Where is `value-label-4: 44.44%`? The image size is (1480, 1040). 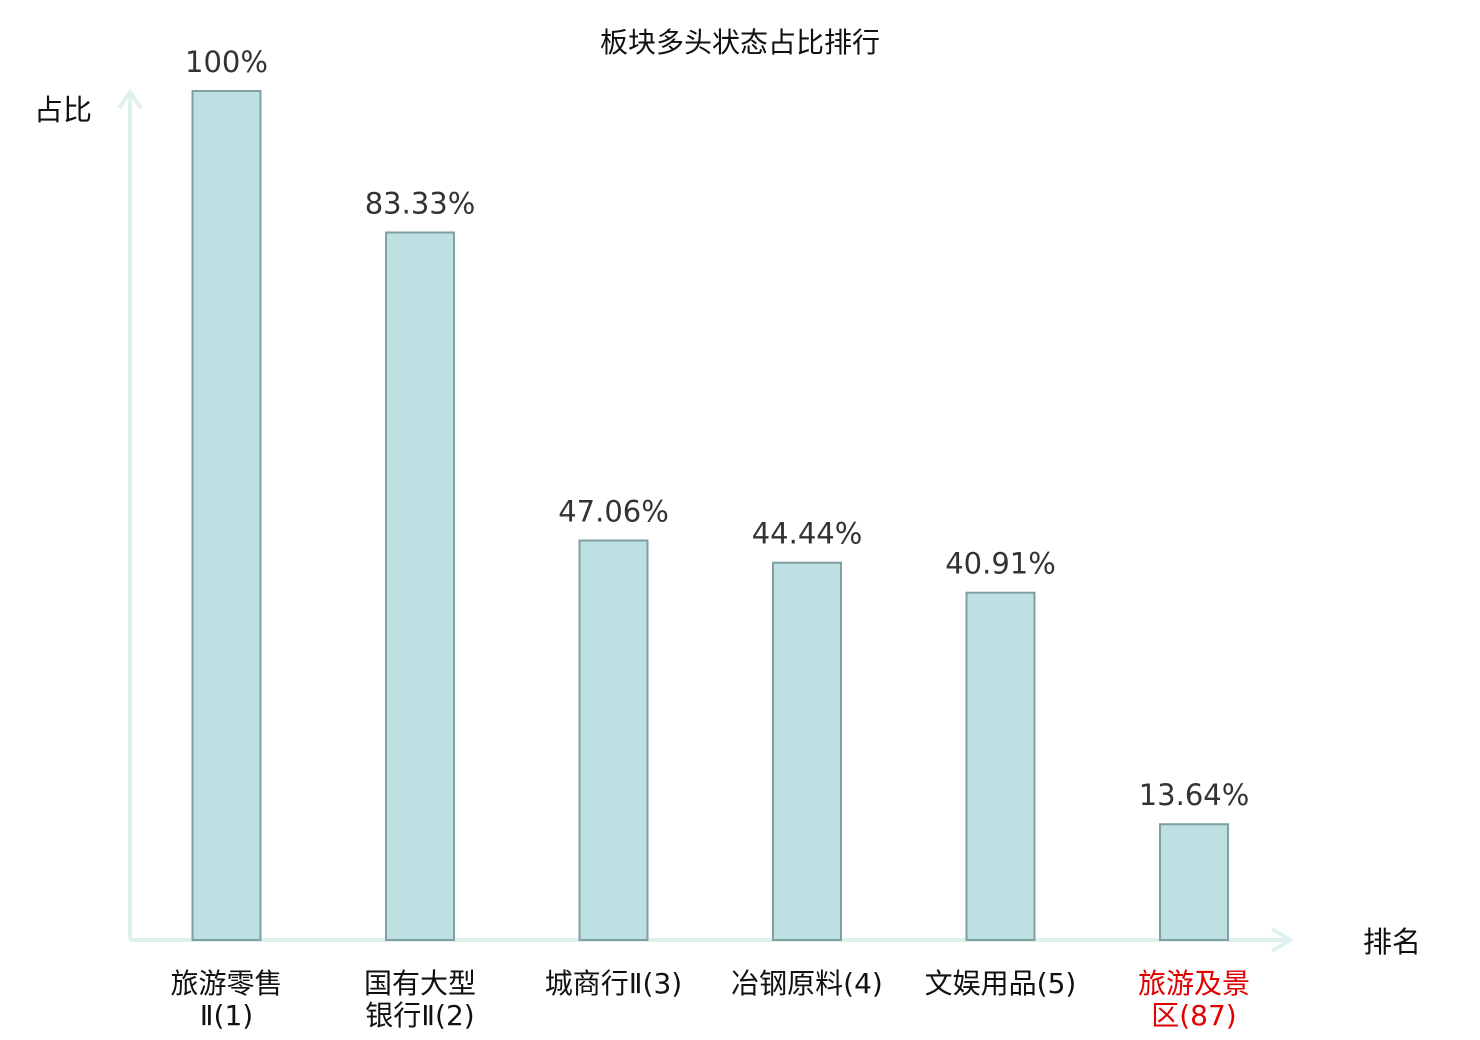 value-label-4: 44.44% is located at coordinates (807, 534).